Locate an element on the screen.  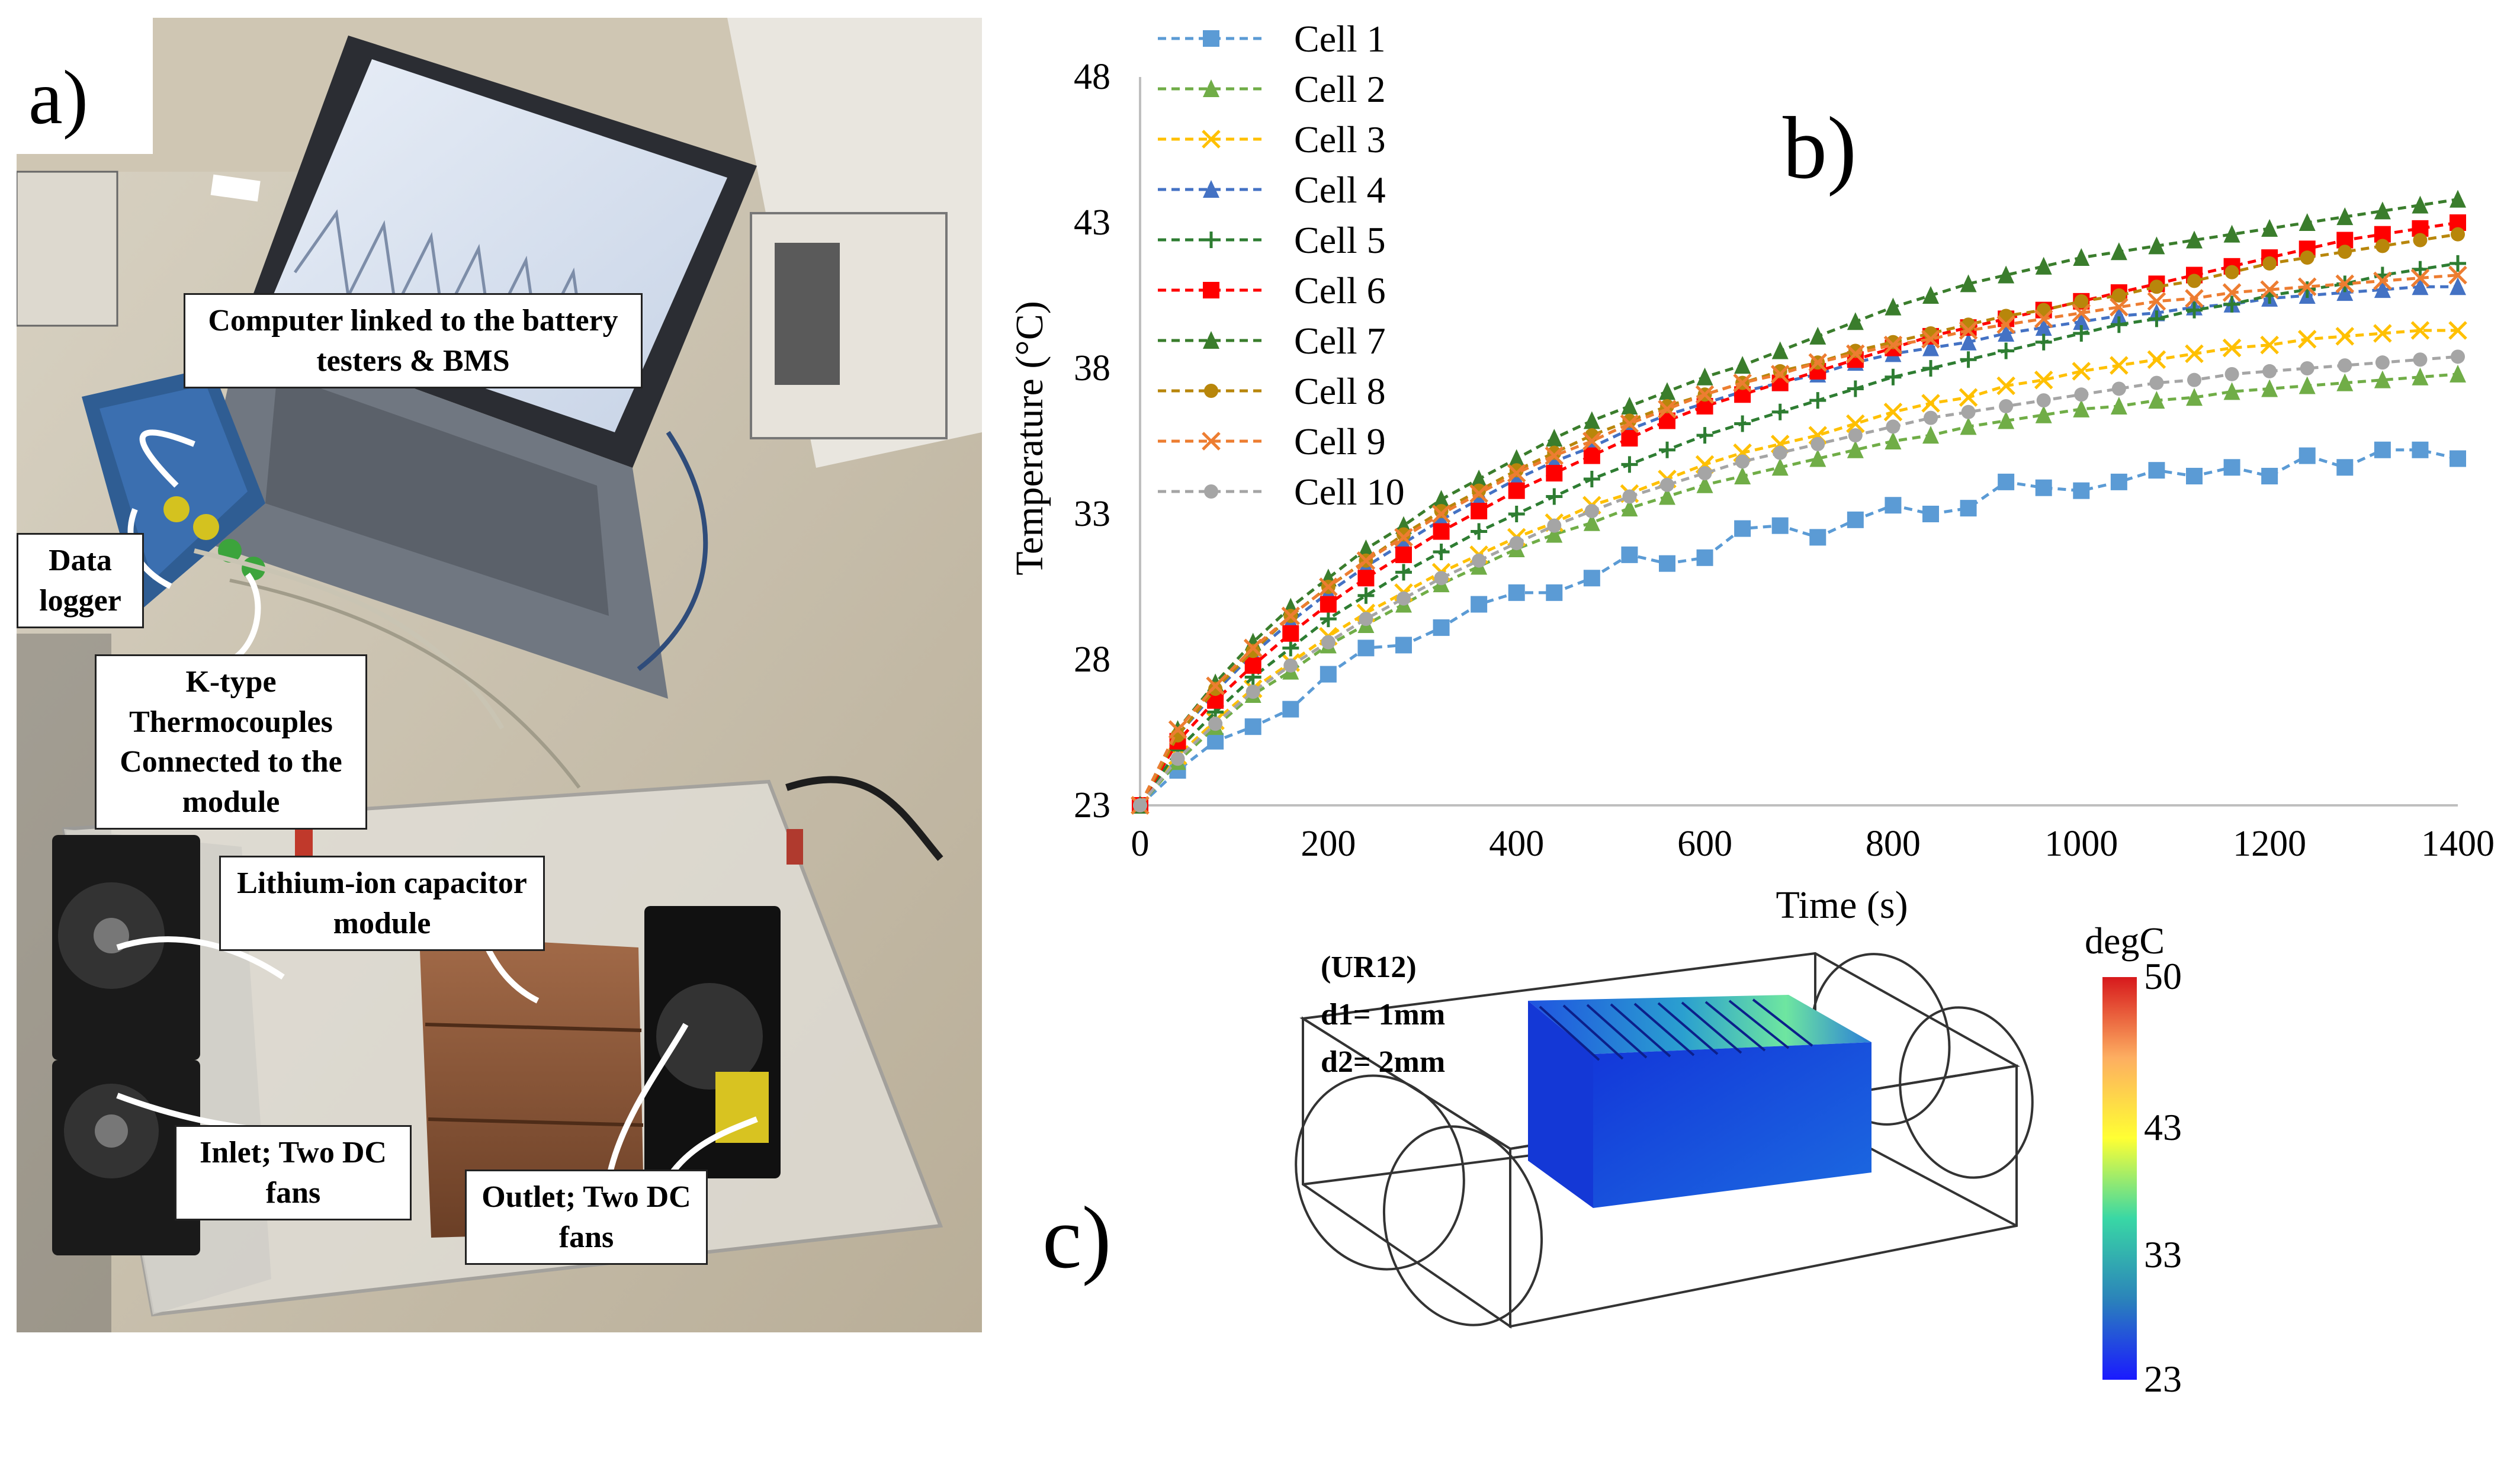
module-thermal-block is located at coordinates (1699, 1101).